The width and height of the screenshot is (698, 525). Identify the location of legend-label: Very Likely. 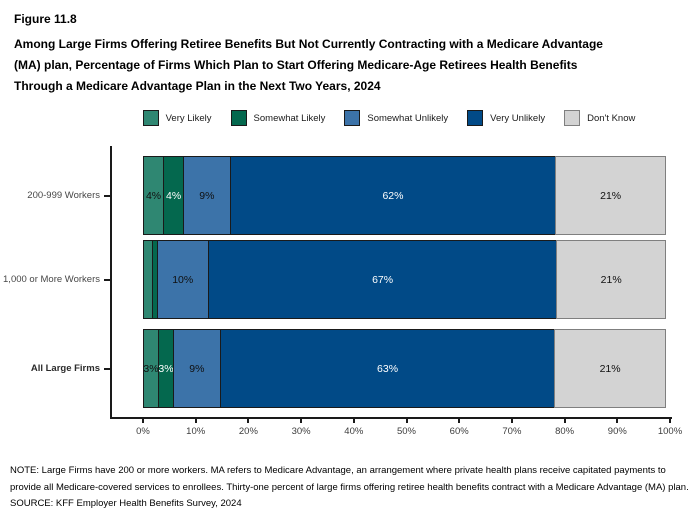
(188, 118).